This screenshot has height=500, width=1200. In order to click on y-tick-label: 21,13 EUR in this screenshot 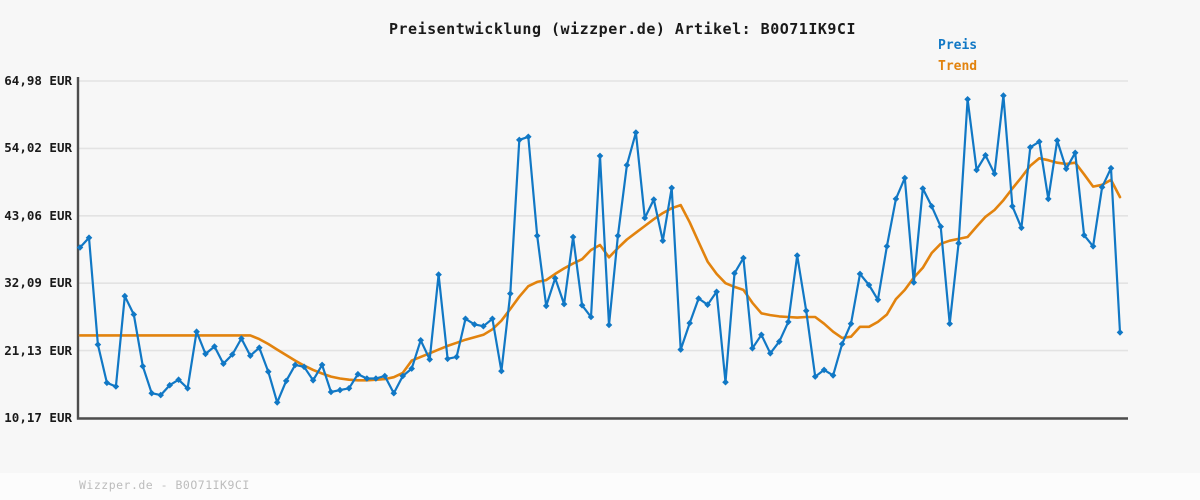, I will do `click(38, 350)`.